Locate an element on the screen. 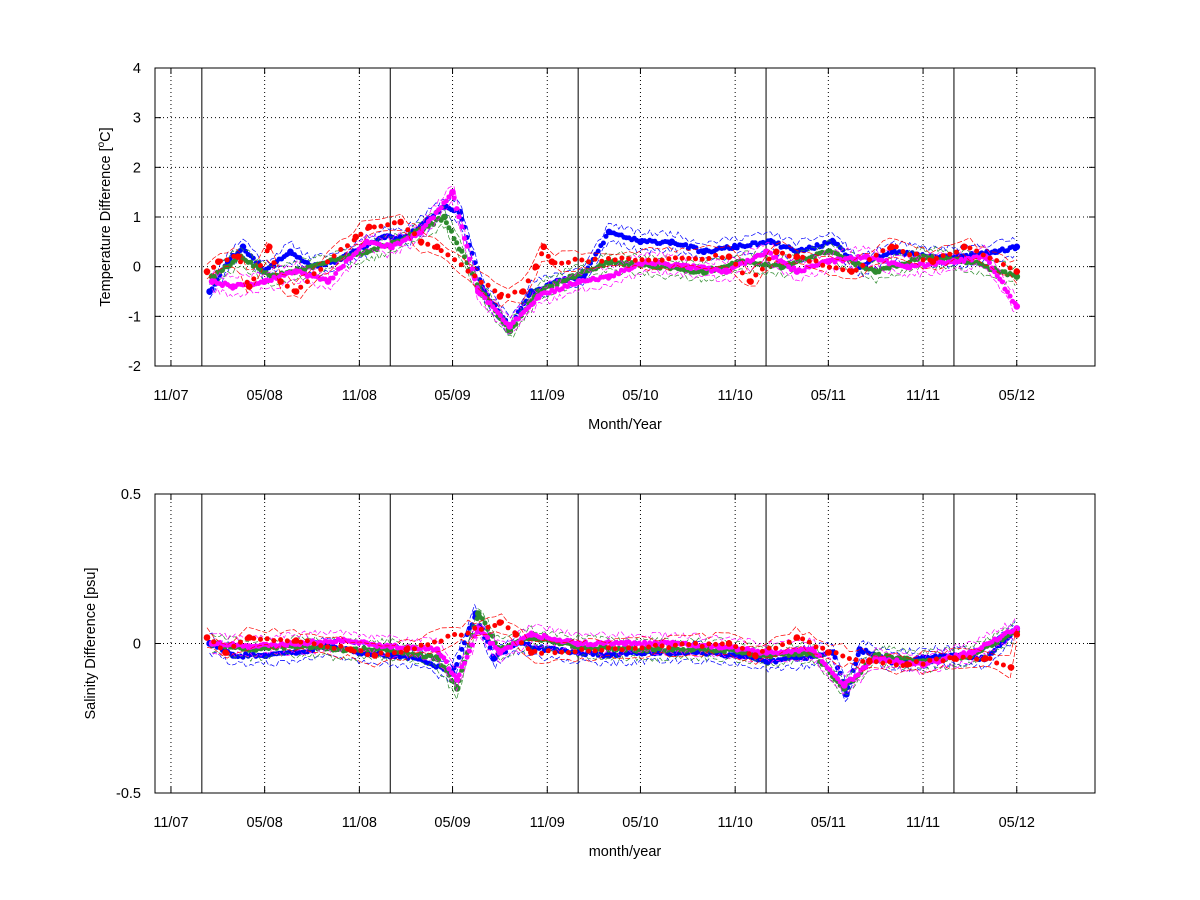 The image size is (1200, 900). temperature-series-1-envelope-lower is located at coordinates (614, 280).